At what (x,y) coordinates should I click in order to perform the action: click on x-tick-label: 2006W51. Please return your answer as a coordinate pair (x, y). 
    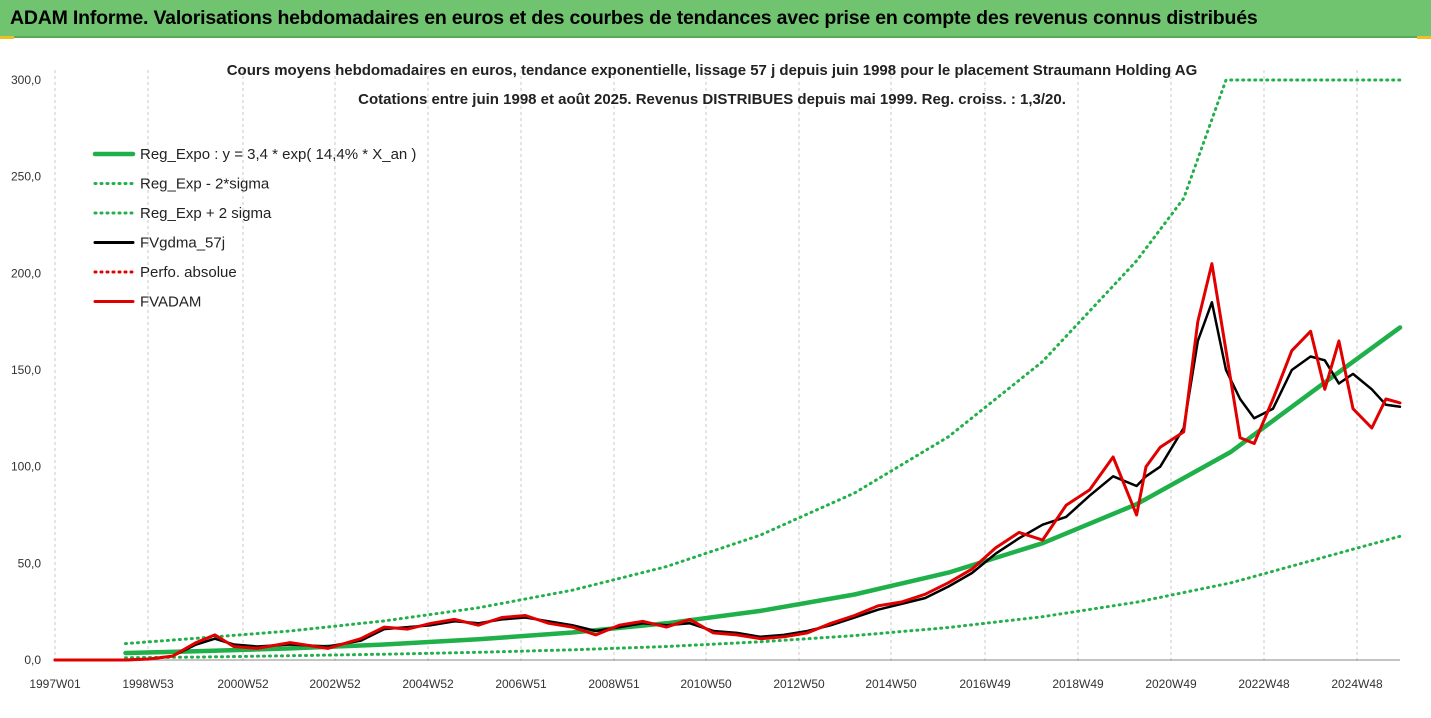
    Looking at the image, I should click on (521, 684).